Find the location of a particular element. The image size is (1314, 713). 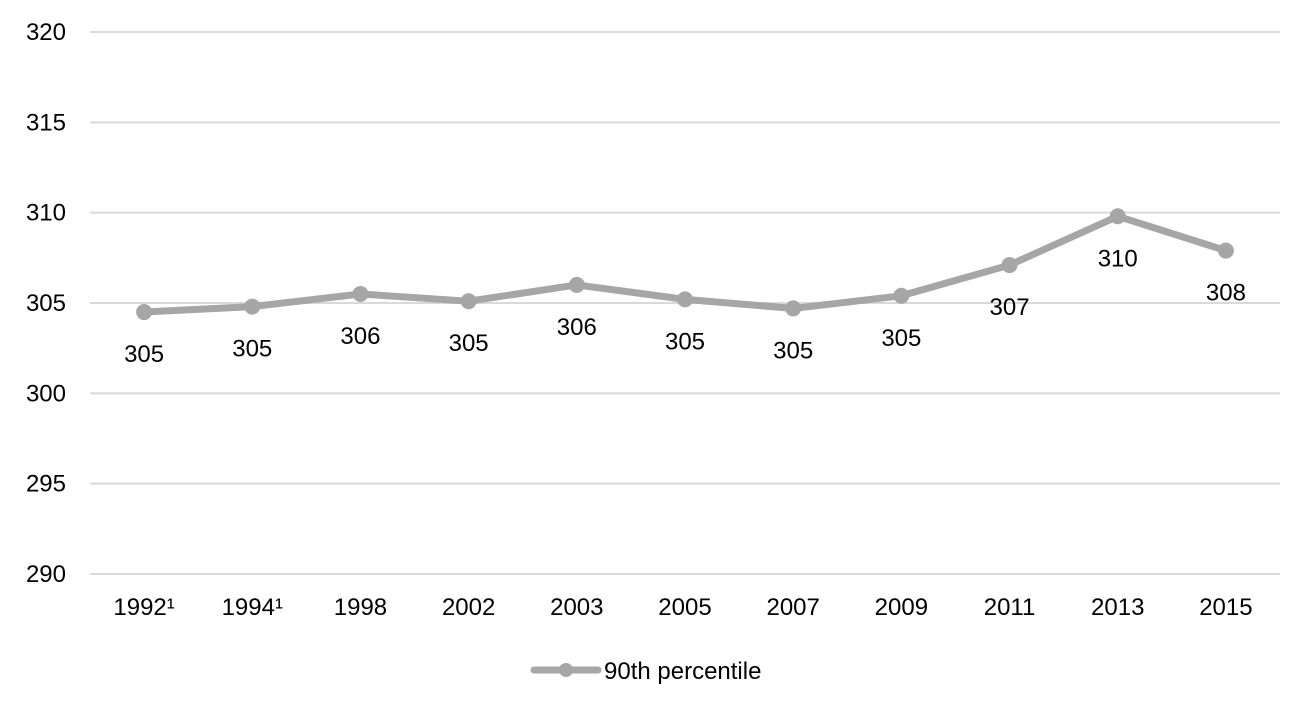

legend: 90th percentile is located at coordinates (645, 671).